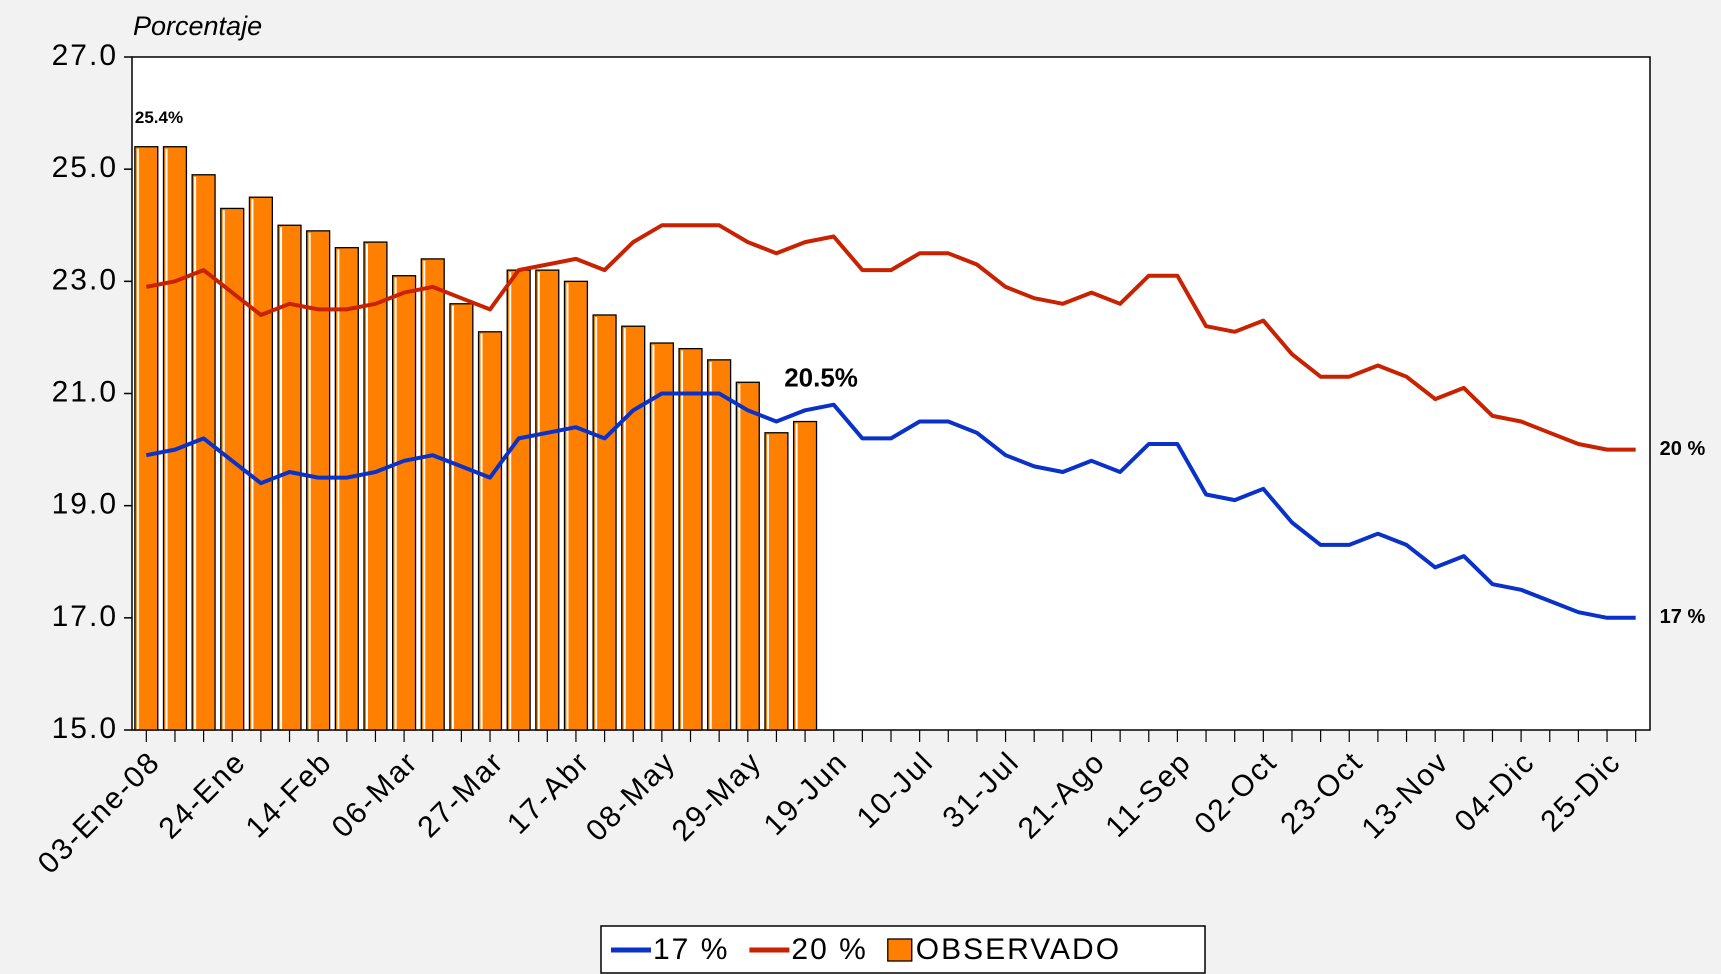 The width and height of the screenshot is (1721, 974). I want to click on legend-swatch, so click(900, 950).